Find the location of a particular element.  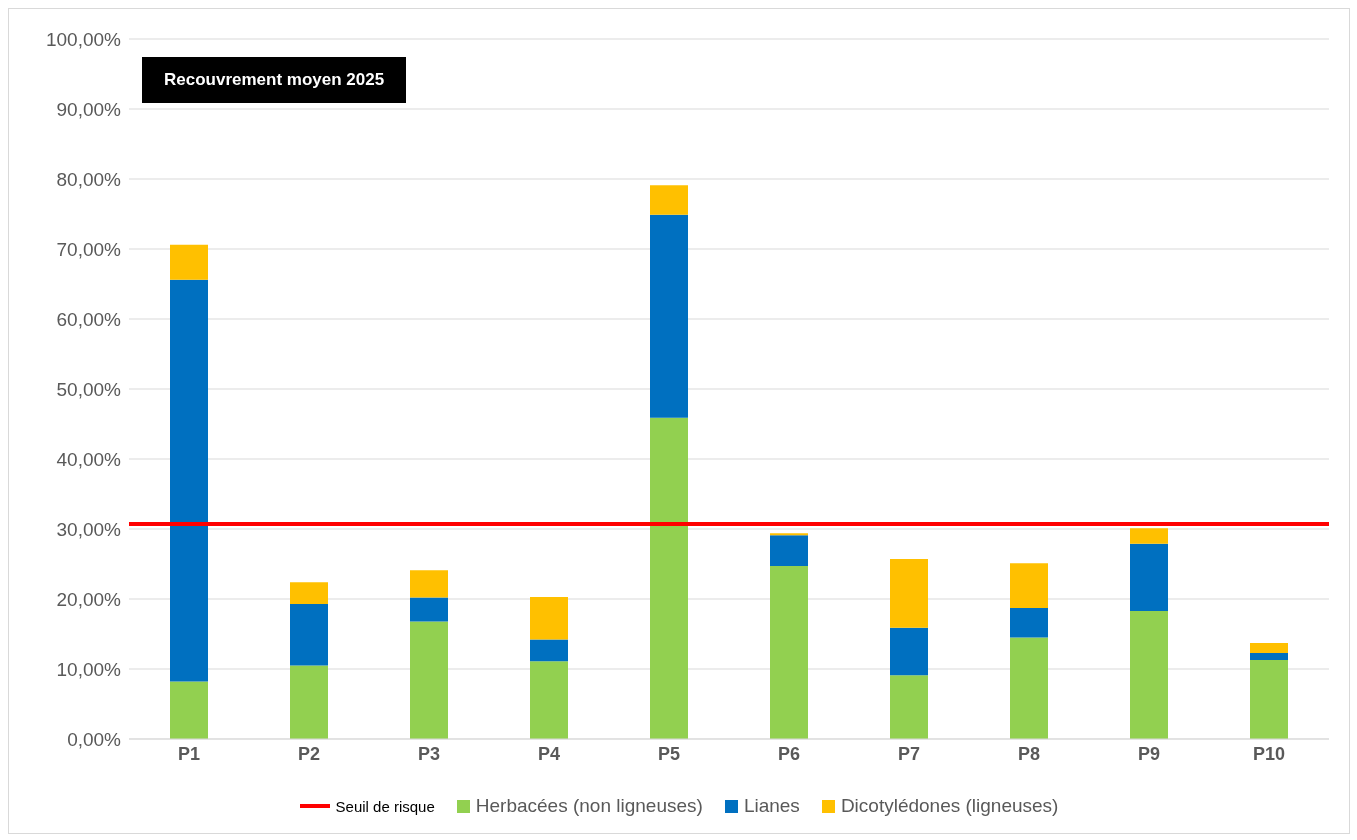

x-tick-label: P3 is located at coordinates (429, 753).